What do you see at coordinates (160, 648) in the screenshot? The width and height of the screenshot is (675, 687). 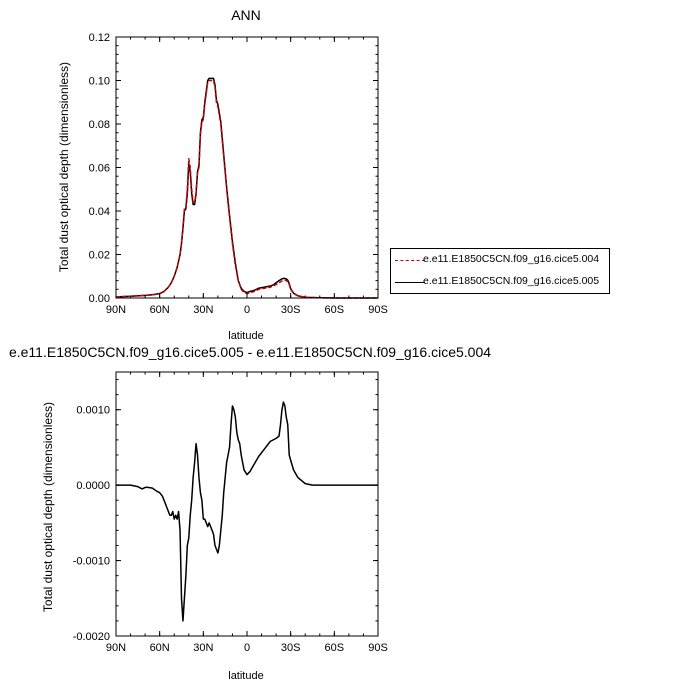 I see `bottom-x-tick-label: 60N` at bounding box center [160, 648].